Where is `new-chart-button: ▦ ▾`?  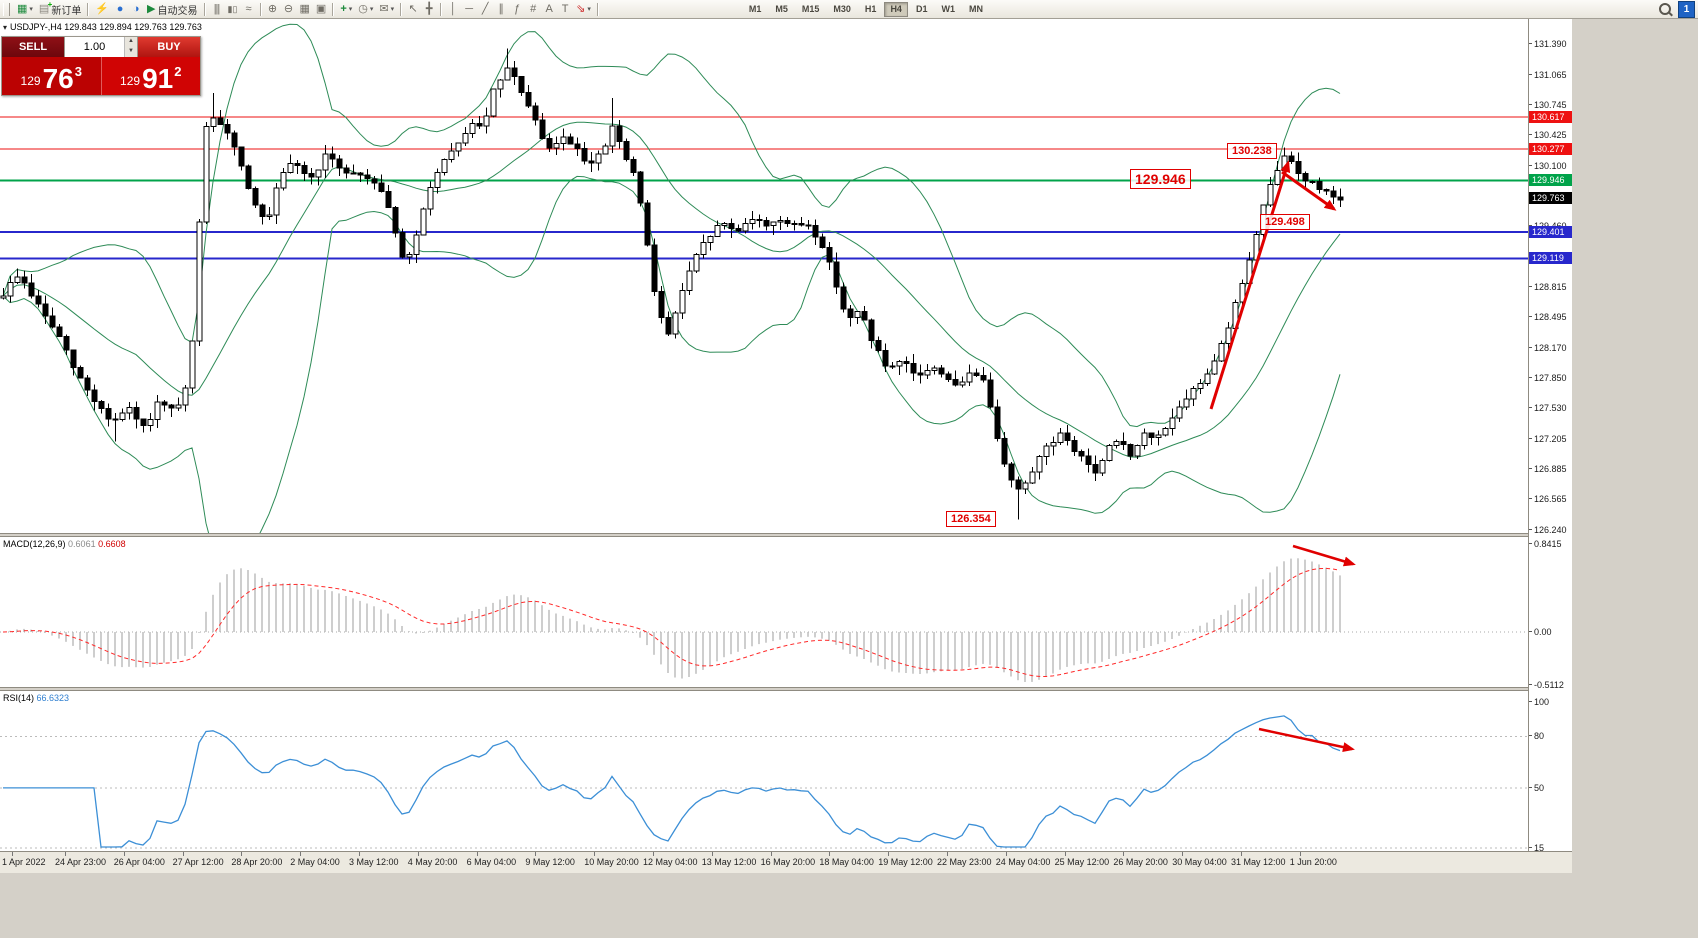
new-chart-button: ▦ ▾ is located at coordinates (25, 9).